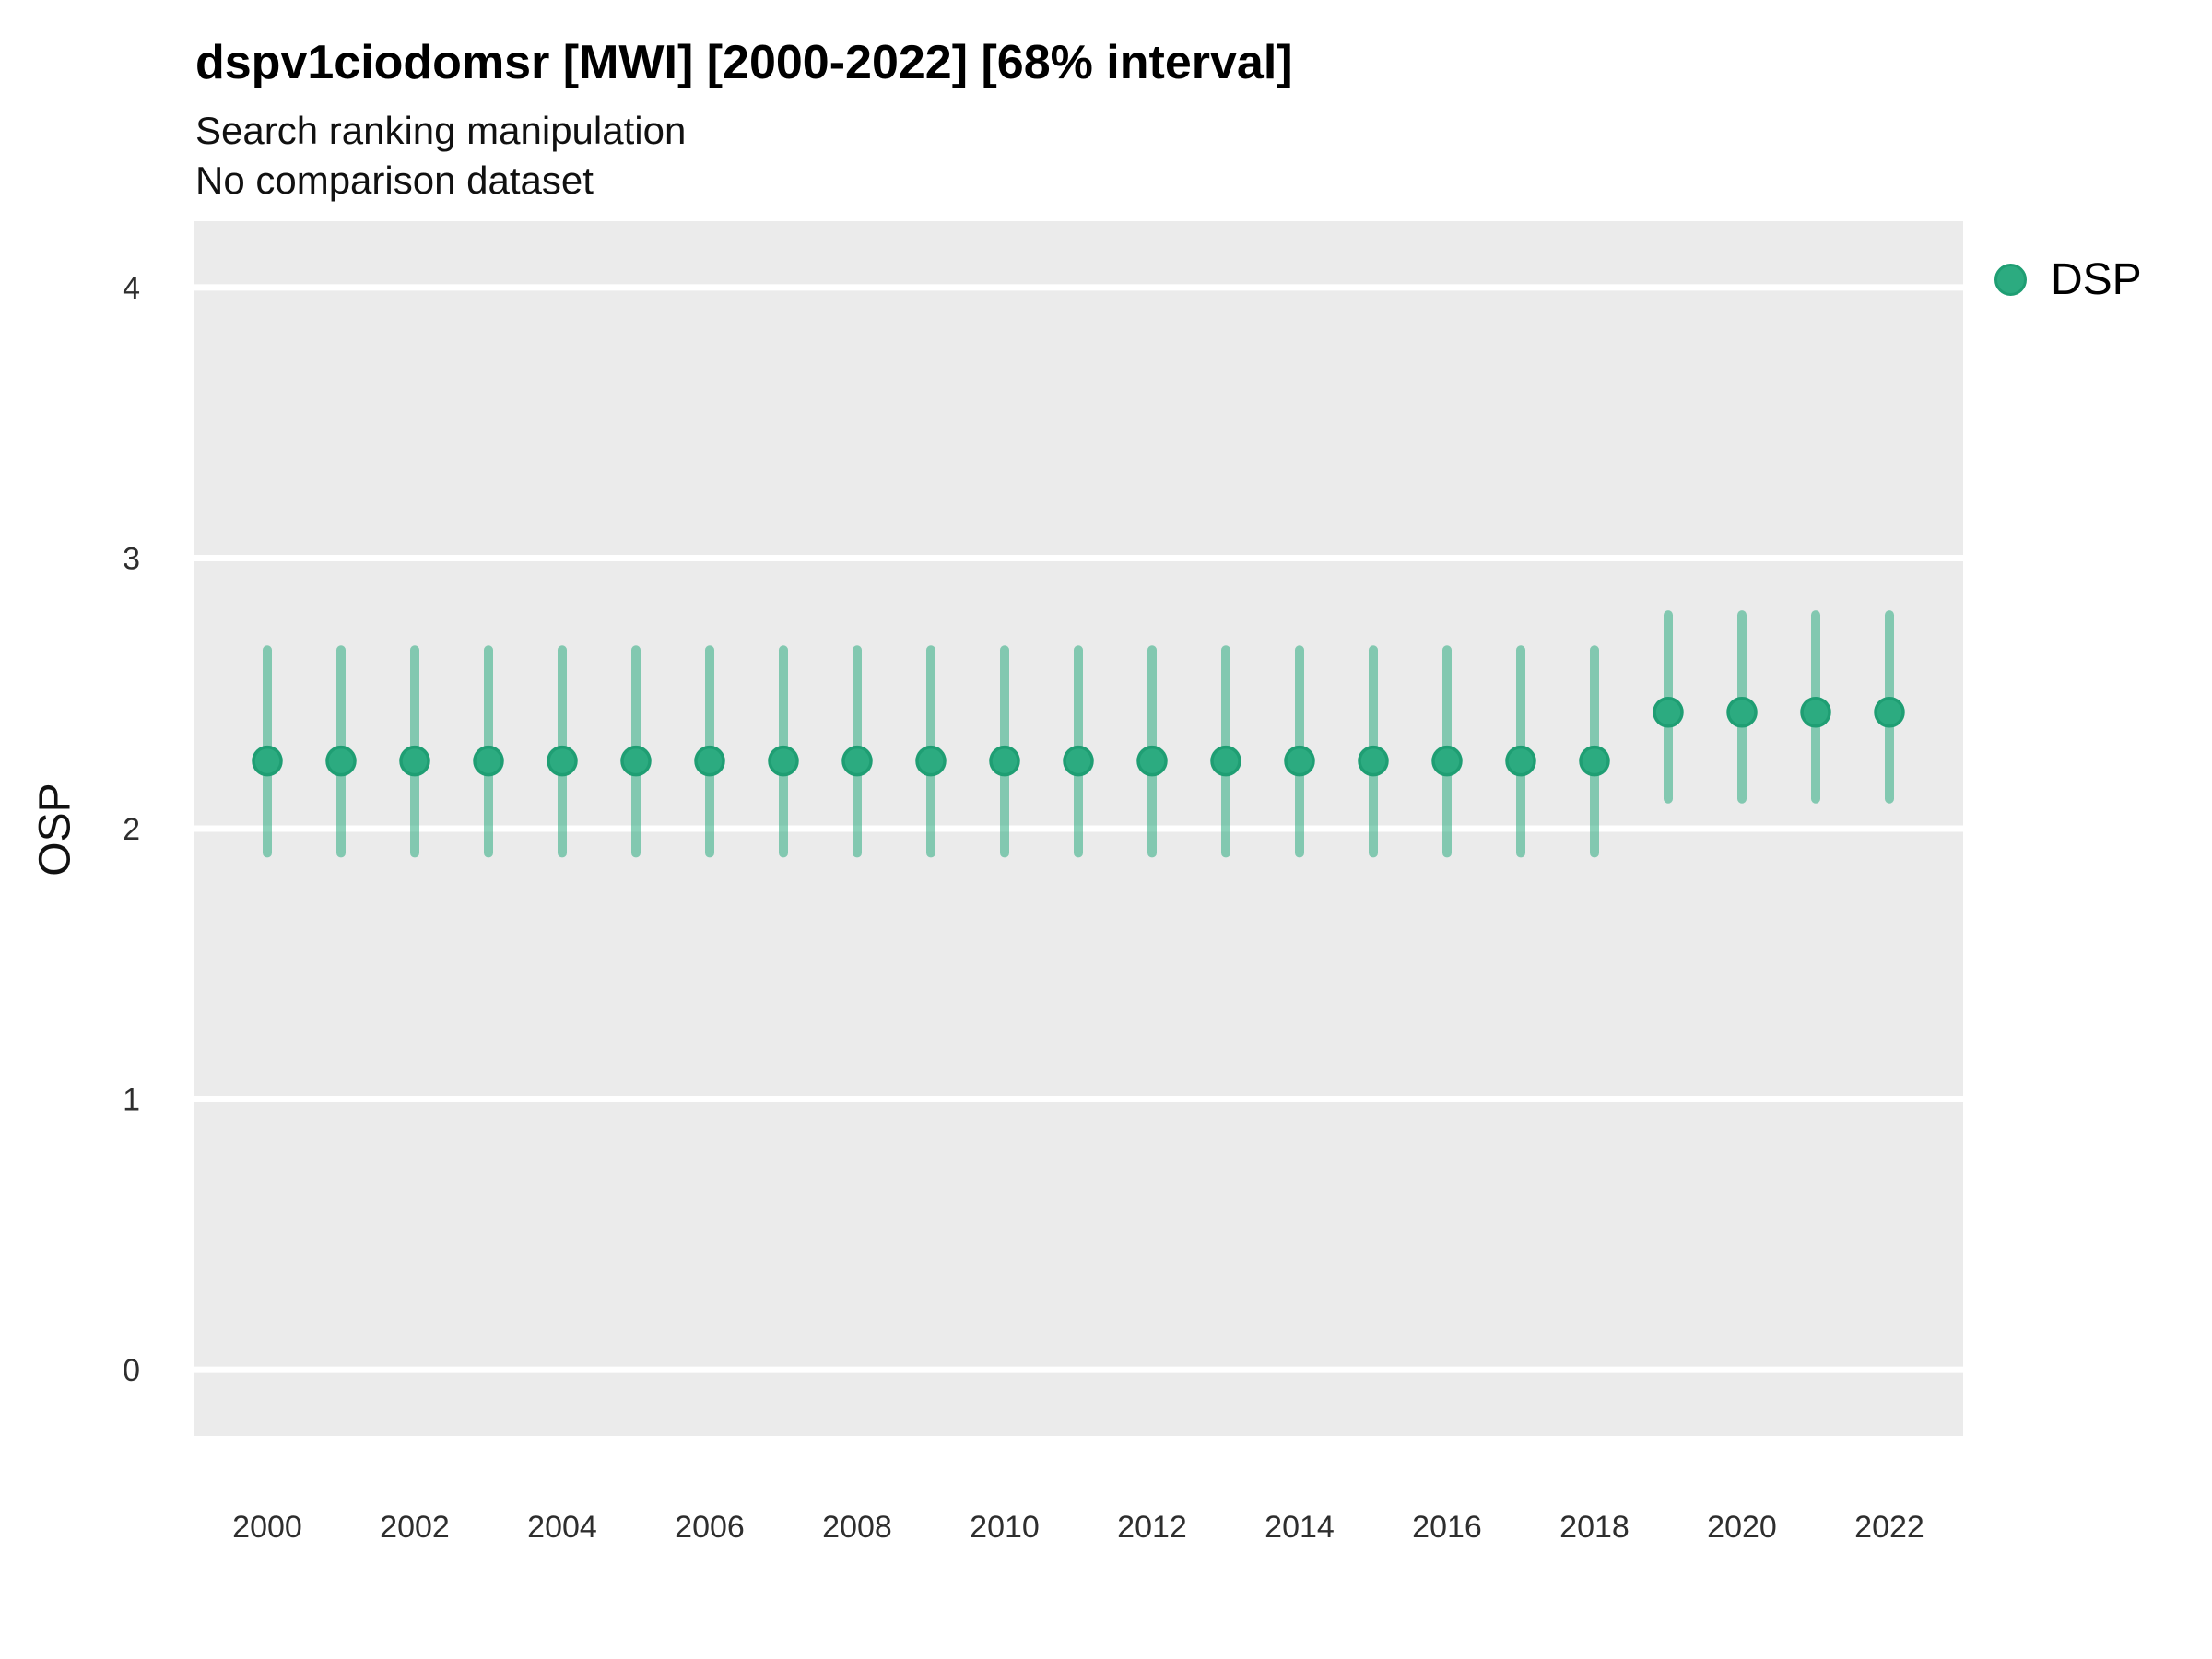  Describe the element at coordinates (1594, 761) in the screenshot. I see `point-2018` at that location.